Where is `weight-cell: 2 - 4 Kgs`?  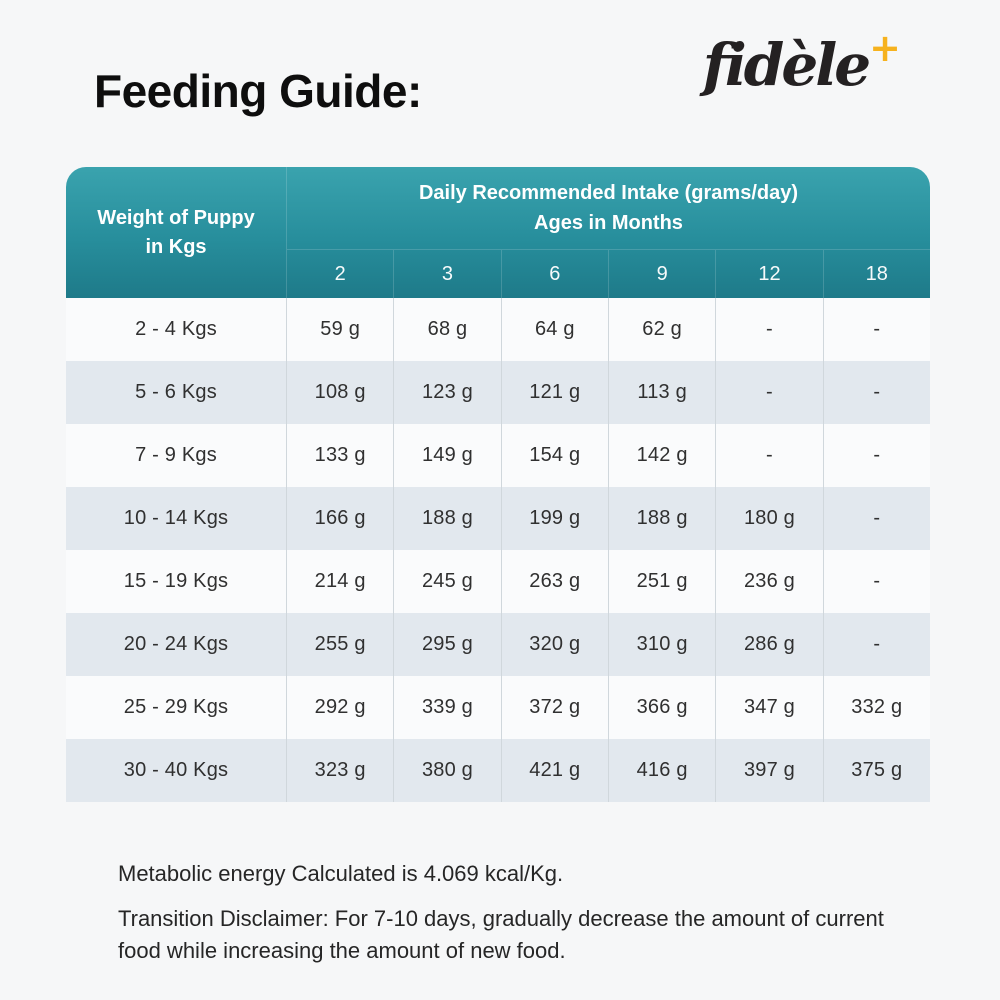 weight-cell: 2 - 4 Kgs is located at coordinates (176, 329).